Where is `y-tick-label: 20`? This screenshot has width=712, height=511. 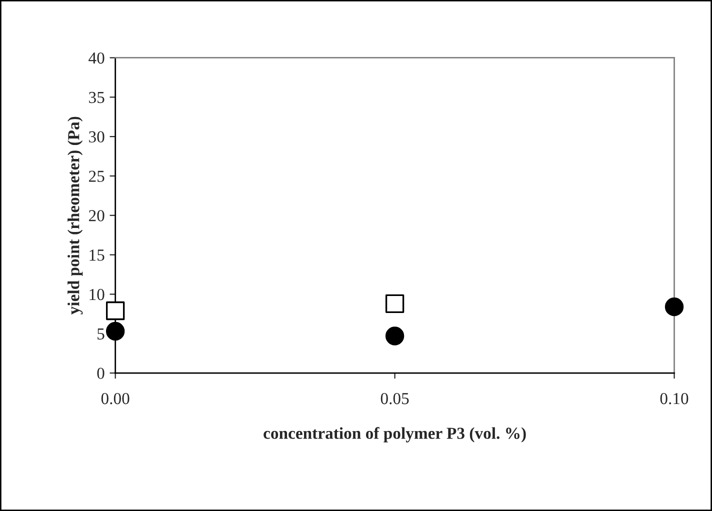 y-tick-label: 20 is located at coordinates (96, 216).